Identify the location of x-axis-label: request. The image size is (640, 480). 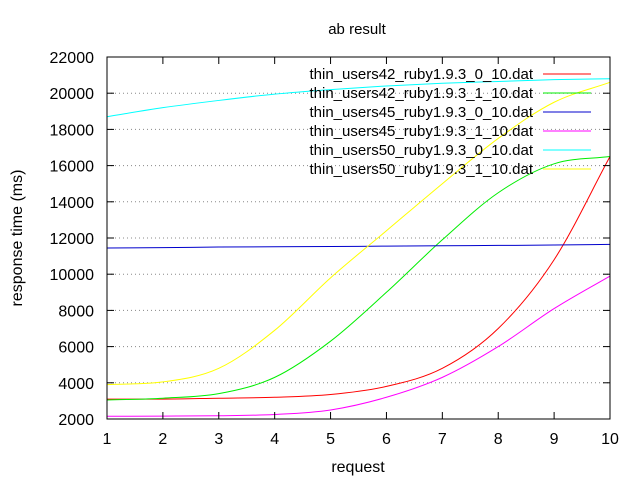
(358, 467).